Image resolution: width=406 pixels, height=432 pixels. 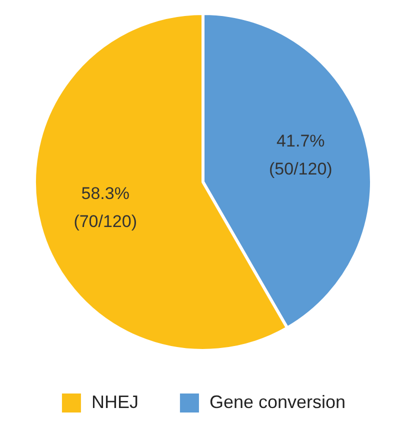 What do you see at coordinates (106, 207) in the screenshot?
I see `data-label: 58.3% (70/120)` at bounding box center [106, 207].